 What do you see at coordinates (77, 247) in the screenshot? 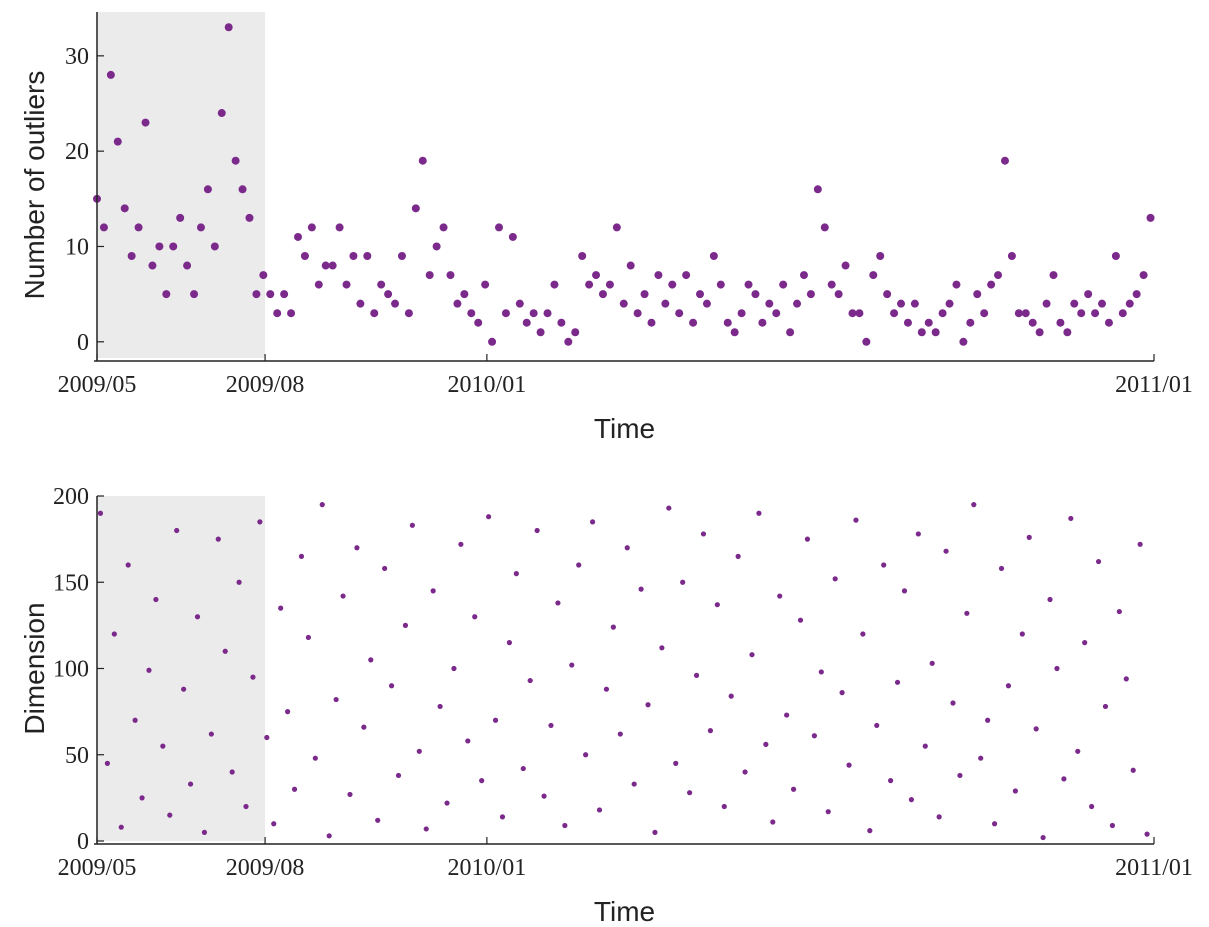
I see `y-tick-label: 10` at bounding box center [77, 247].